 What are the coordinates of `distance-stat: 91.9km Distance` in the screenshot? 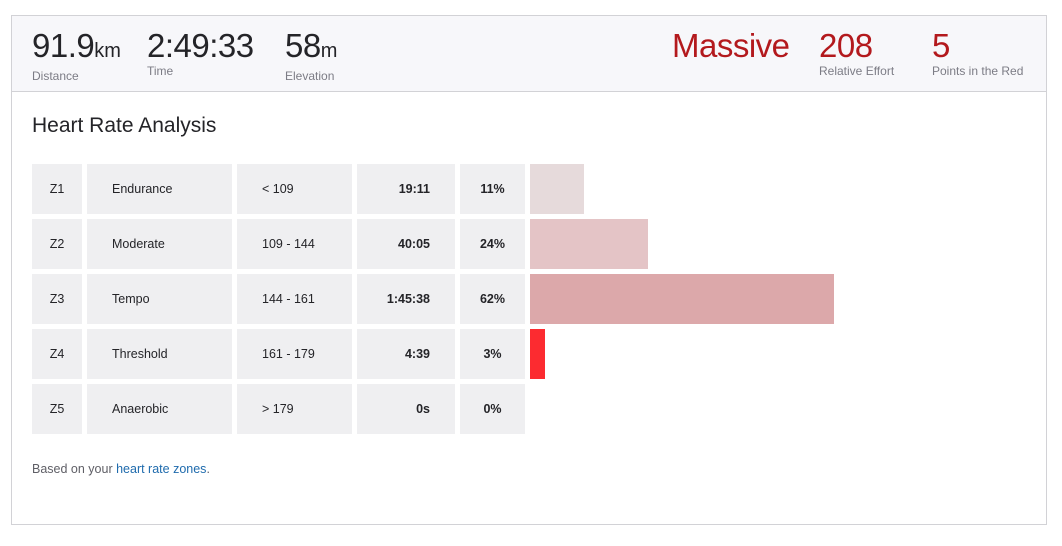 It's located at (76, 56).